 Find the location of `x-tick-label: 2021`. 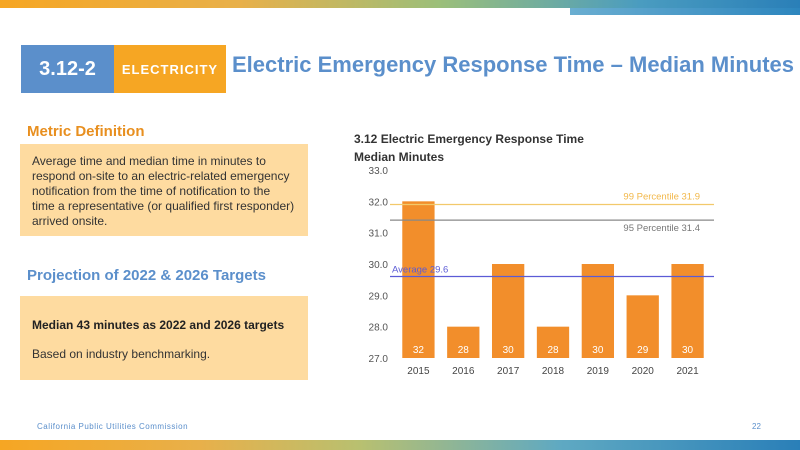

x-tick-label: 2021 is located at coordinates (687, 371).